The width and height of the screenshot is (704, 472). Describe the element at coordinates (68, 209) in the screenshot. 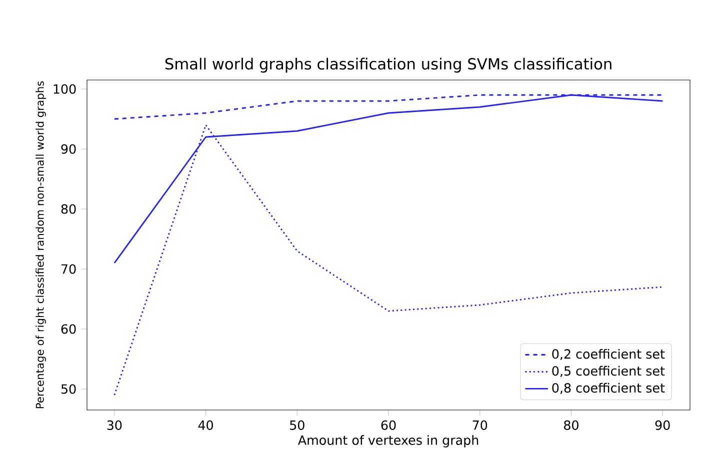

I see `y-tick-label: 80` at that location.